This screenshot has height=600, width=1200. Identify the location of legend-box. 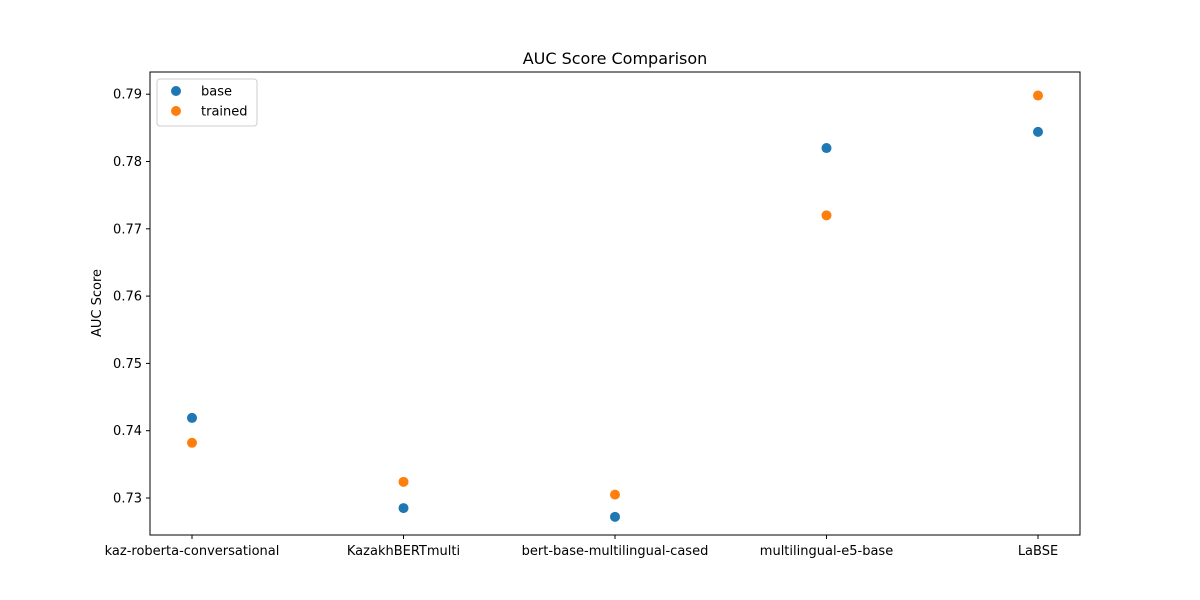
(207, 102).